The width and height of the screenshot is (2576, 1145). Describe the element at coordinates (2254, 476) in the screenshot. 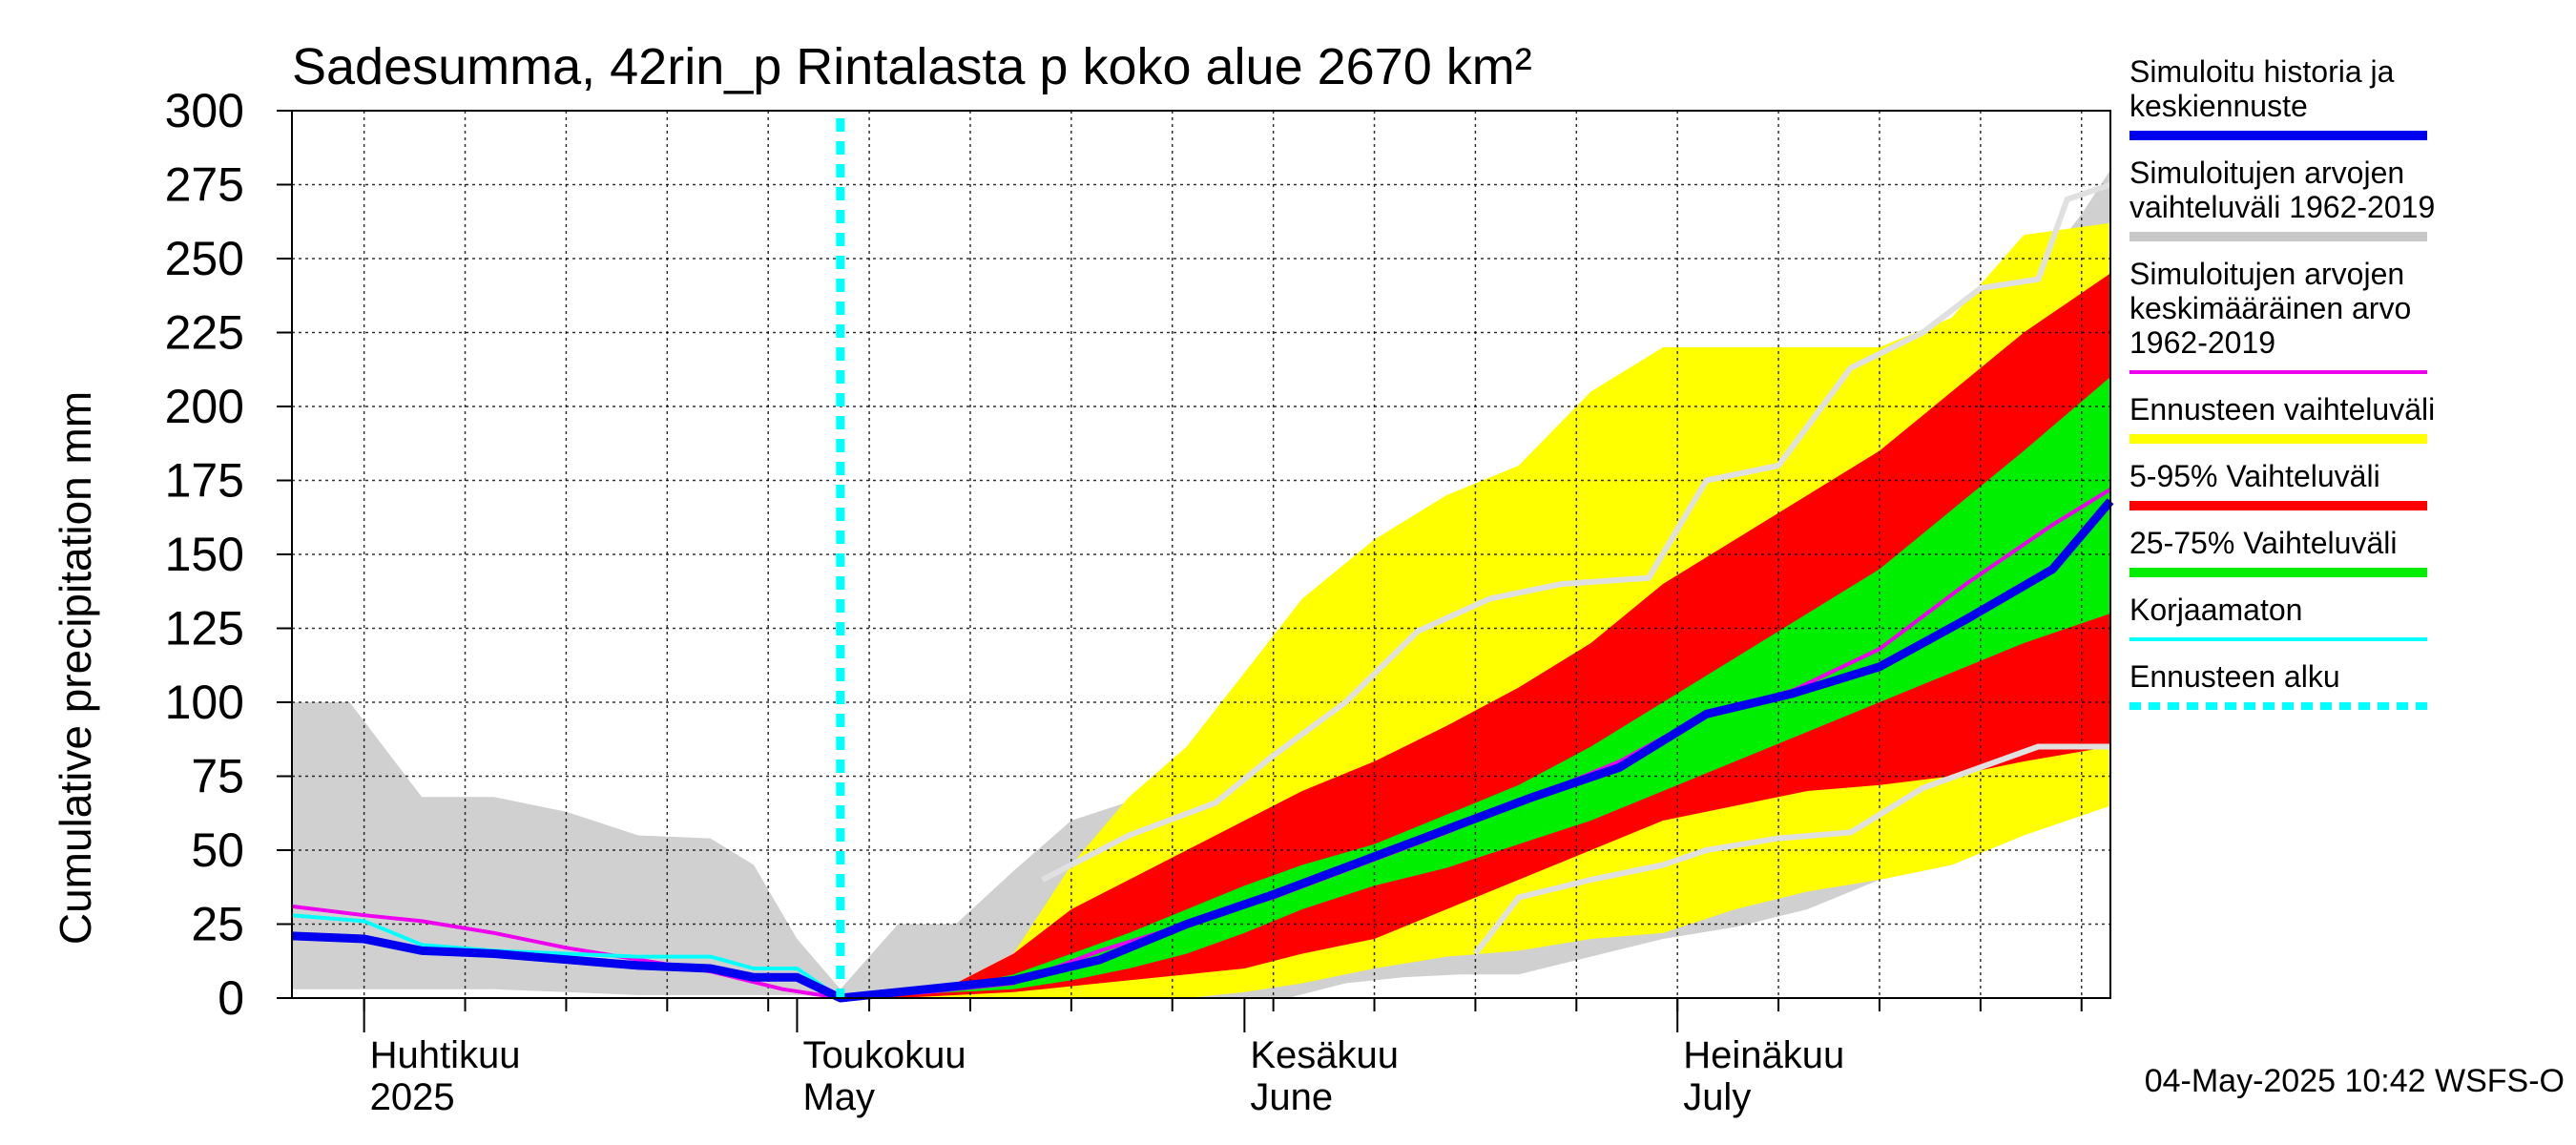

I see `legend-label: 5-95% Vaihteluväli` at that location.